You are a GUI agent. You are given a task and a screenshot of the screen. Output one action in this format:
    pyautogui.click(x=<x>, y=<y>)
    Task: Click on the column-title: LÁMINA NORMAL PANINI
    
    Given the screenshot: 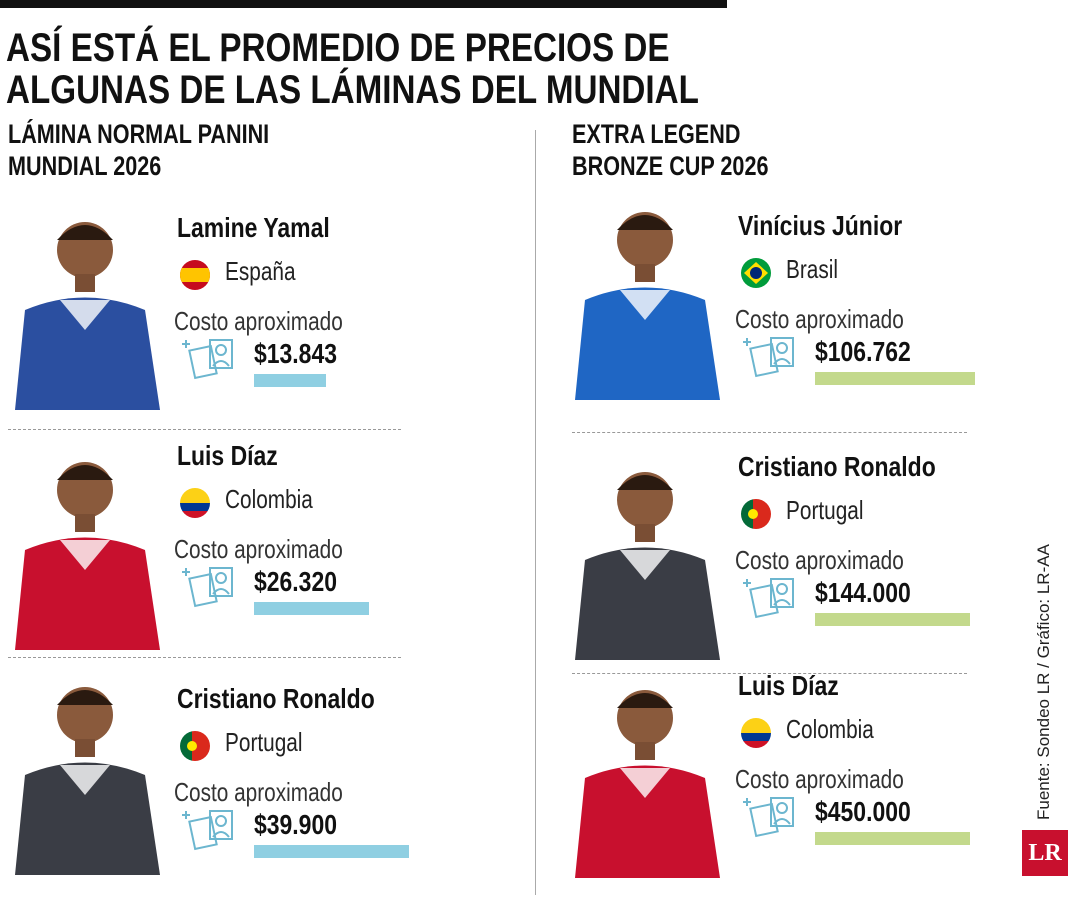 What is the action you would take?
    pyautogui.click(x=139, y=134)
    